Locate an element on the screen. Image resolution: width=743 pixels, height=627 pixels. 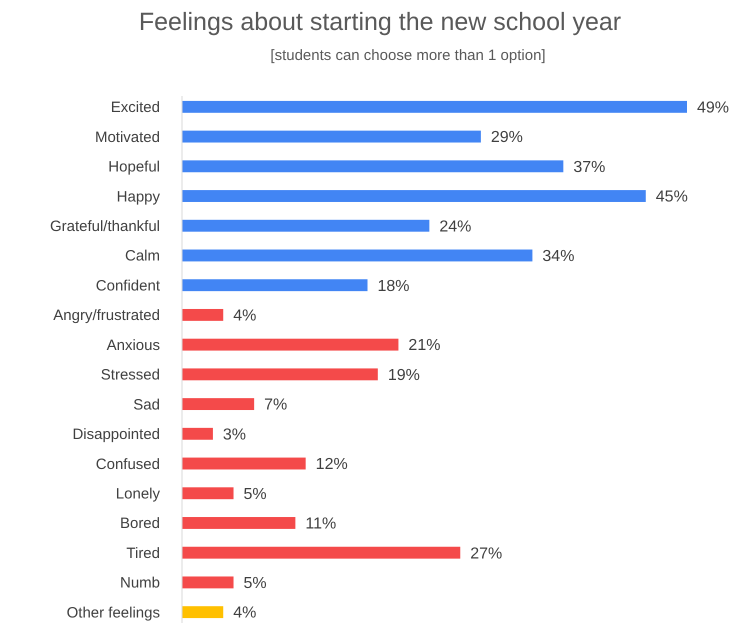
data-label: 11% is located at coordinates (320, 524).